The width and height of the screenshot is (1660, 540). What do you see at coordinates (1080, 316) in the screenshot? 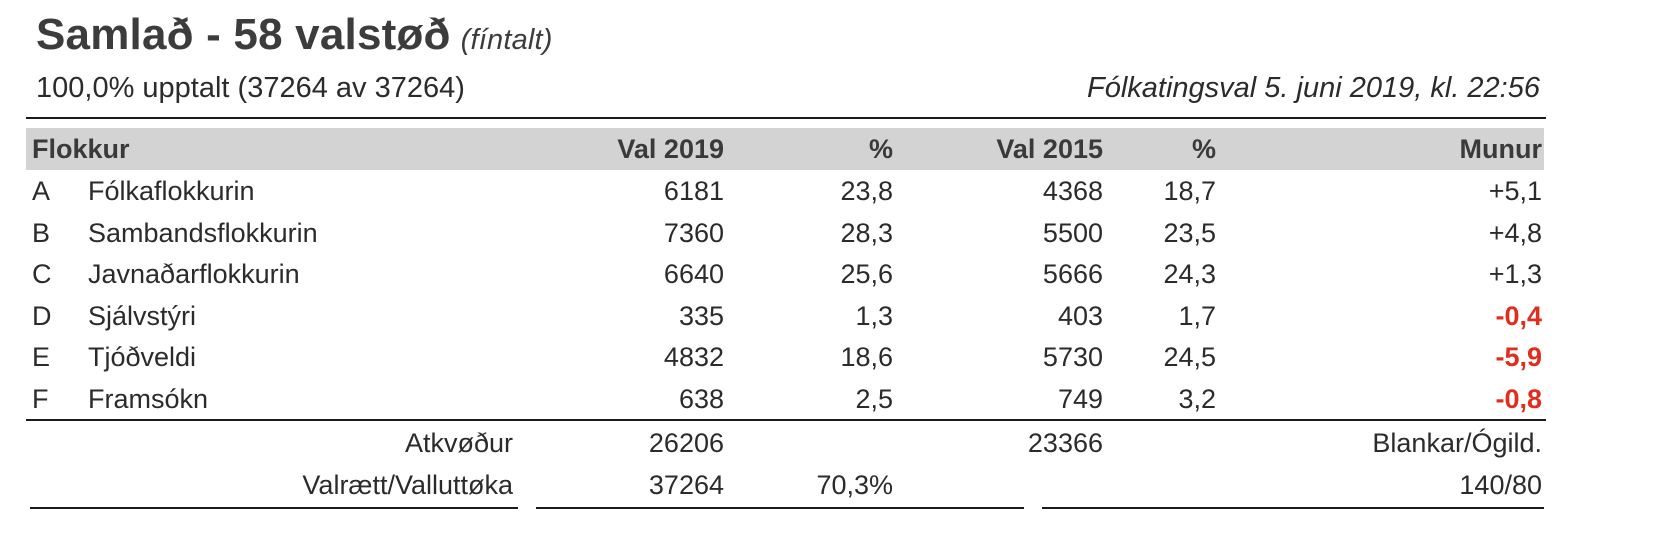
I see `row-val-2015: 403` at bounding box center [1080, 316].